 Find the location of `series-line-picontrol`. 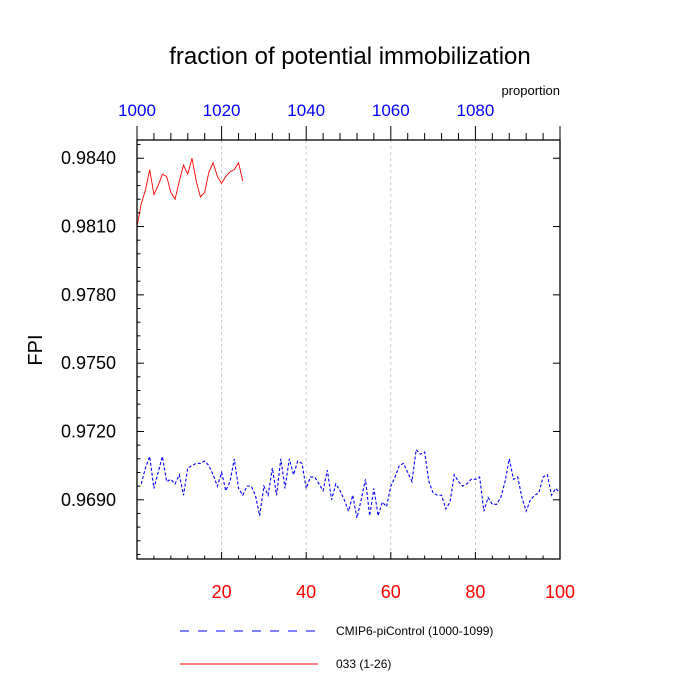

series-line-picontrol is located at coordinates (350, 483).